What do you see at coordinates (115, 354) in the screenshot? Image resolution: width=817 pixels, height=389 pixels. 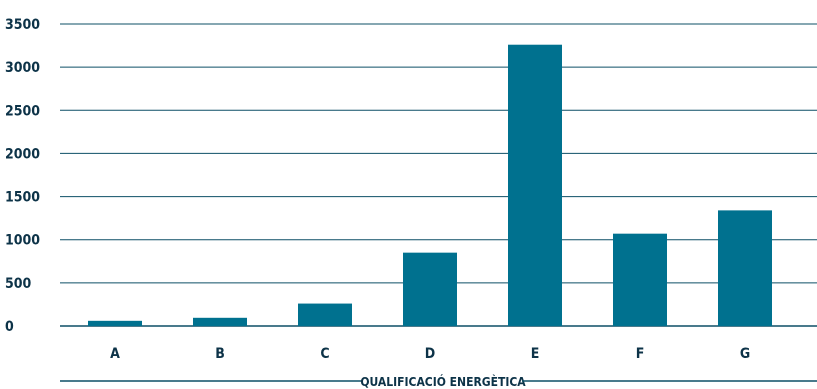 I see `x-category-label: A` at bounding box center [115, 354].